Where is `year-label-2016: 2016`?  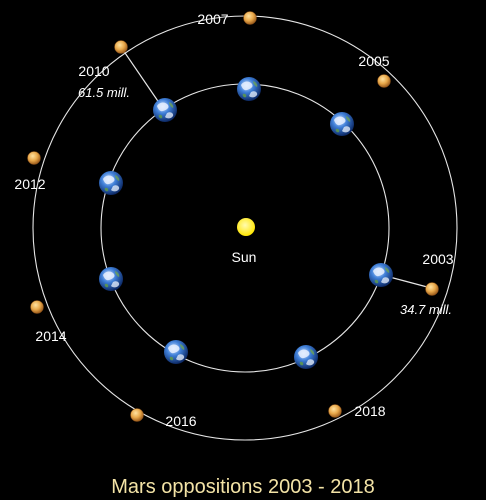
year-label-2016: 2016 is located at coordinates (180, 421).